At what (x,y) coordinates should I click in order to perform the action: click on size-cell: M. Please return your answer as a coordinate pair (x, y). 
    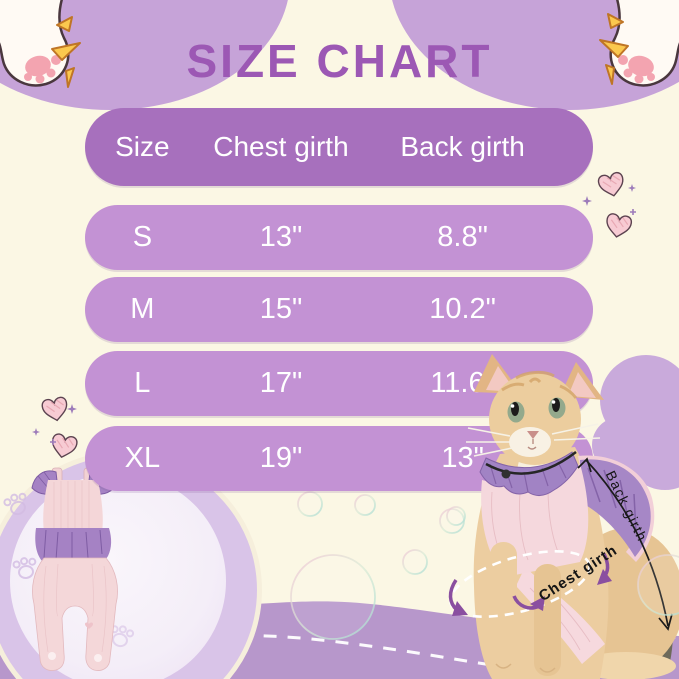
    Looking at the image, I should click on (142, 309).